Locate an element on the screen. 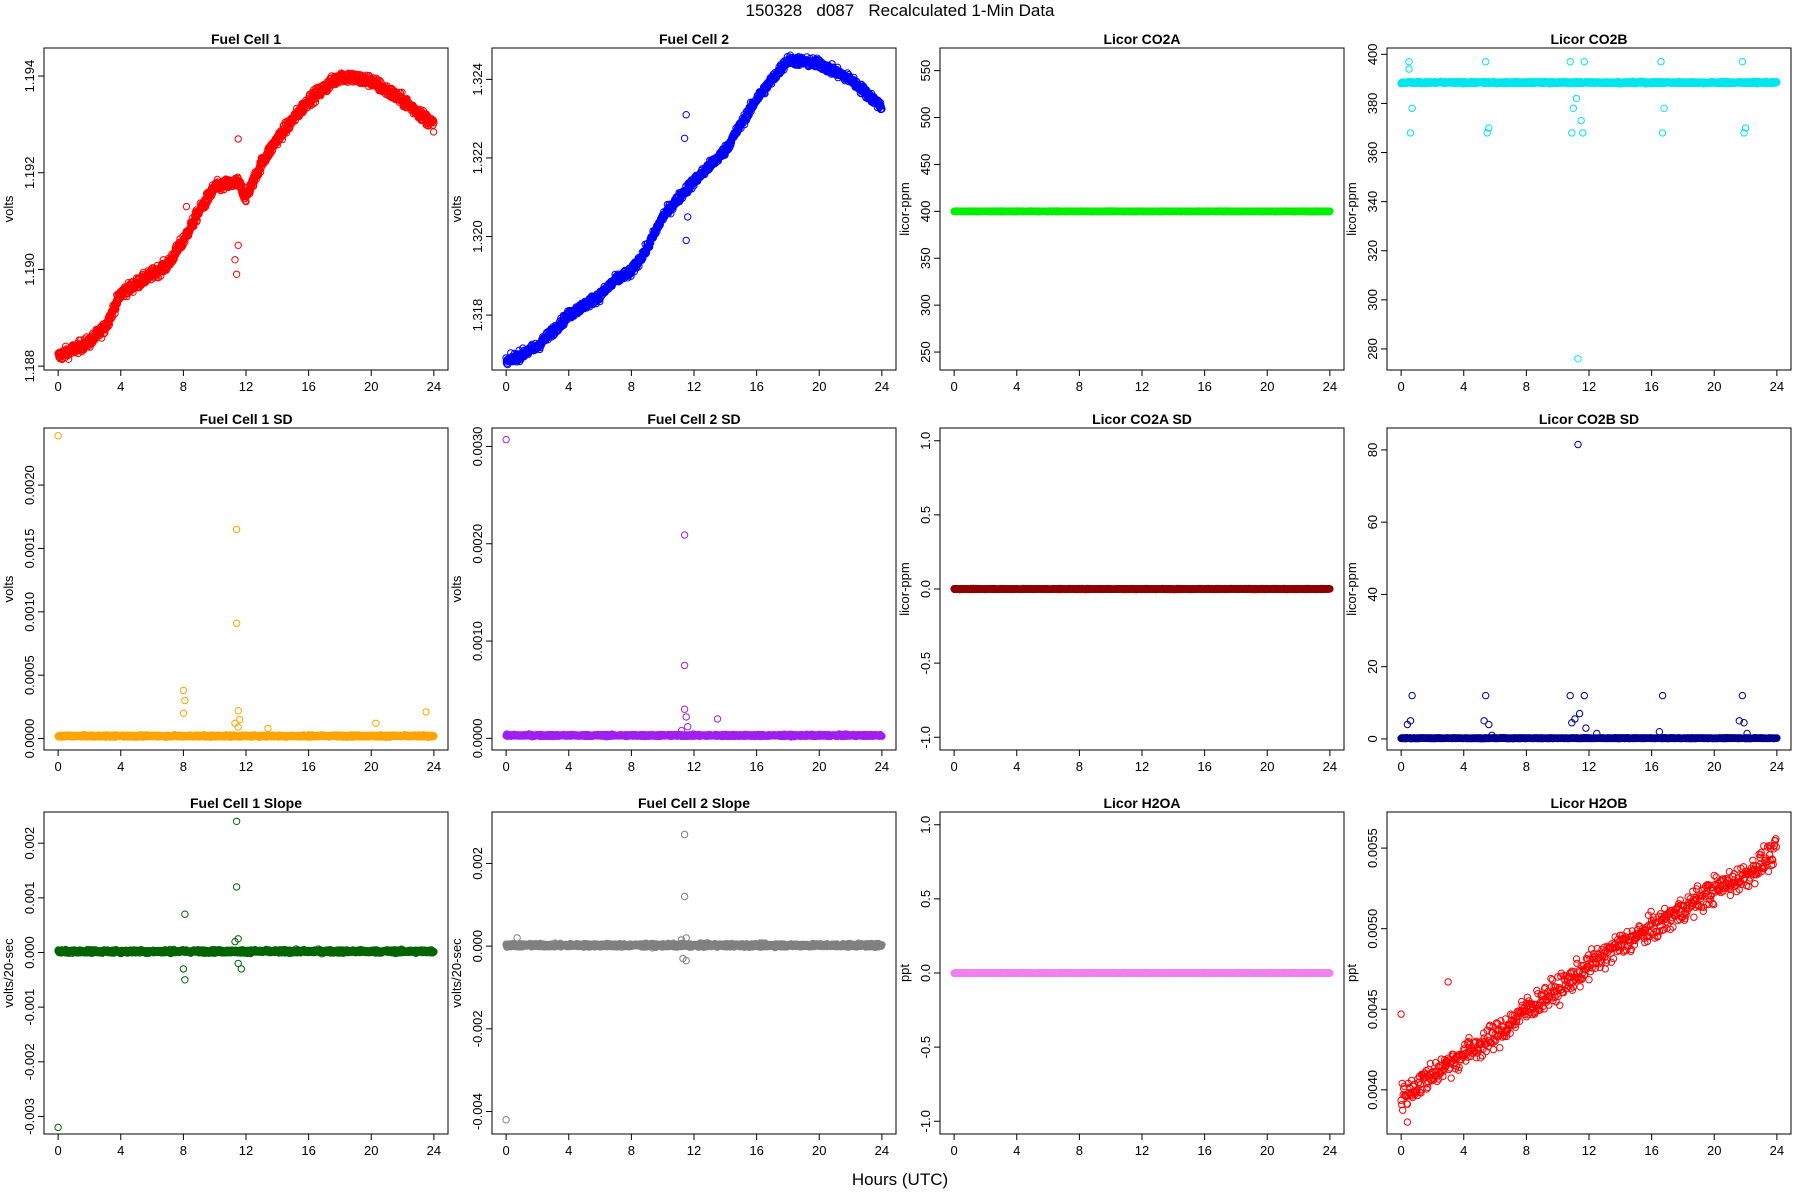 The image size is (1800, 1200). y-tick-label: 500 is located at coordinates (925, 118).